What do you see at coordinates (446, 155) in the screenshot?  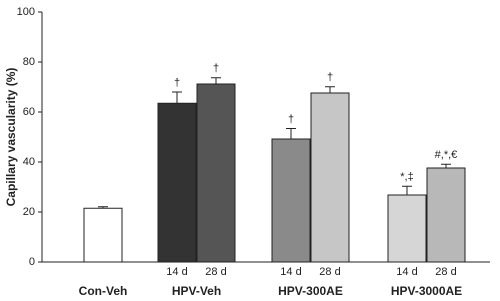 I see `annotation: #,*,€` at bounding box center [446, 155].